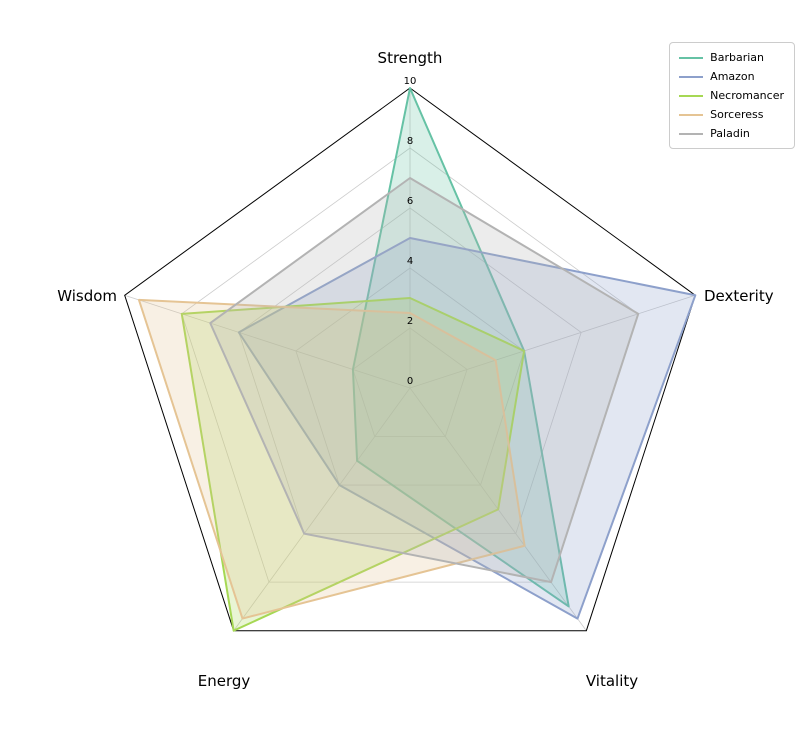 This screenshot has height=730, width=798. Describe the element at coordinates (739, 296) in the screenshot. I see `axis-label-dexterity: Dexterity` at that location.